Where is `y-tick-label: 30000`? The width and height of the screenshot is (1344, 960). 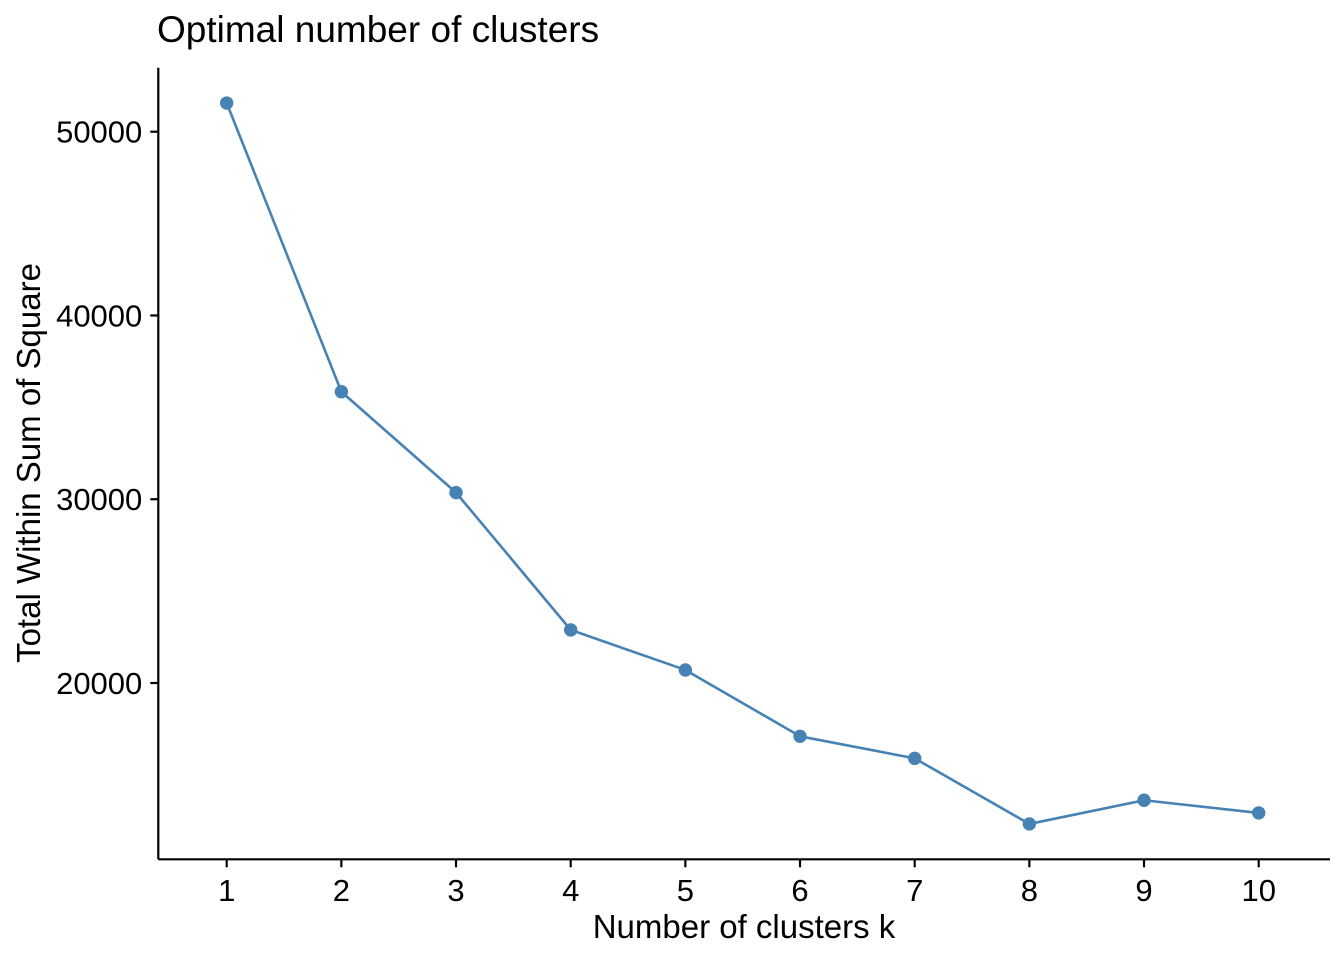
y-tick-label: 30000 is located at coordinates (99, 499).